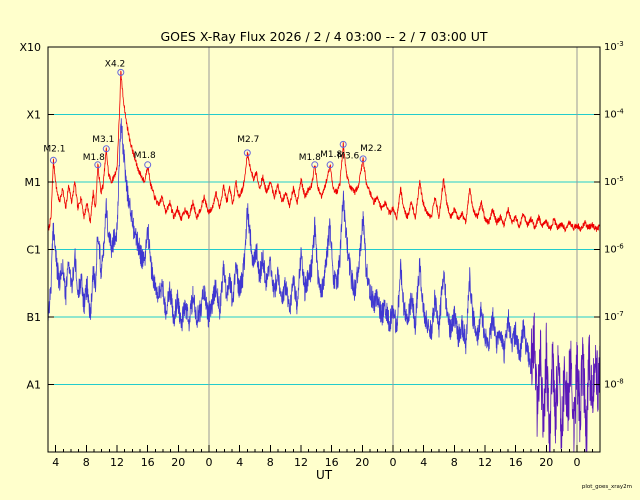 The height and width of the screenshot is (500, 640). What do you see at coordinates (248, 140) in the screenshot?
I see `flare-label: M2.7` at bounding box center [248, 140].